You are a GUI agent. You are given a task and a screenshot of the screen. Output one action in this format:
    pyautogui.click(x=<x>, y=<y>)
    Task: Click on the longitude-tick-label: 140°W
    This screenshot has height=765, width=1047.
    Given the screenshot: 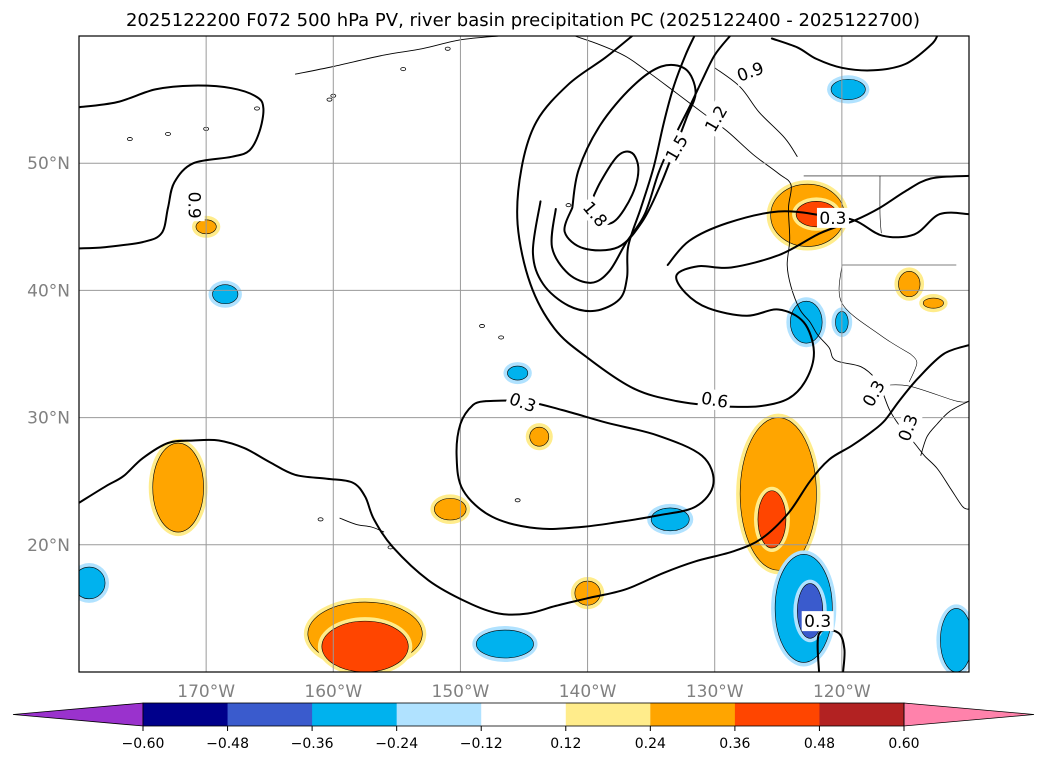 What is the action you would take?
    pyautogui.click(x=588, y=692)
    